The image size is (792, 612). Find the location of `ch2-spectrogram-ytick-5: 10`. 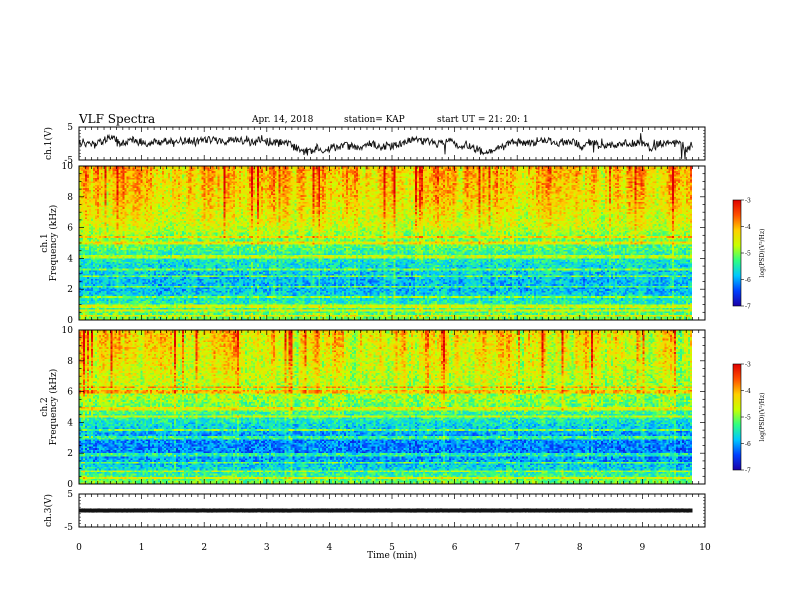

ch2-spectrogram-ytick-5: 10 is located at coordinates (68, 331).